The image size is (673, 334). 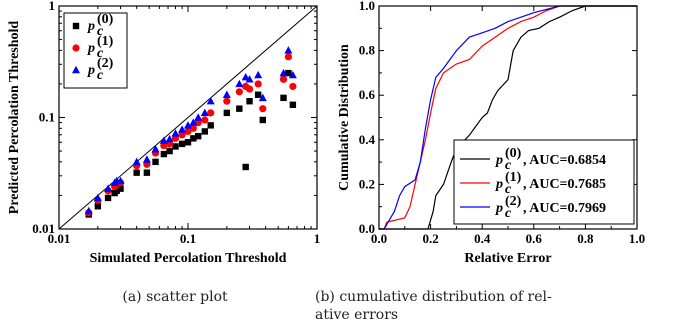 What do you see at coordinates (564, 160) in the screenshot?
I see `legend-label-suffix: , AUC=0.6854` at bounding box center [564, 160].